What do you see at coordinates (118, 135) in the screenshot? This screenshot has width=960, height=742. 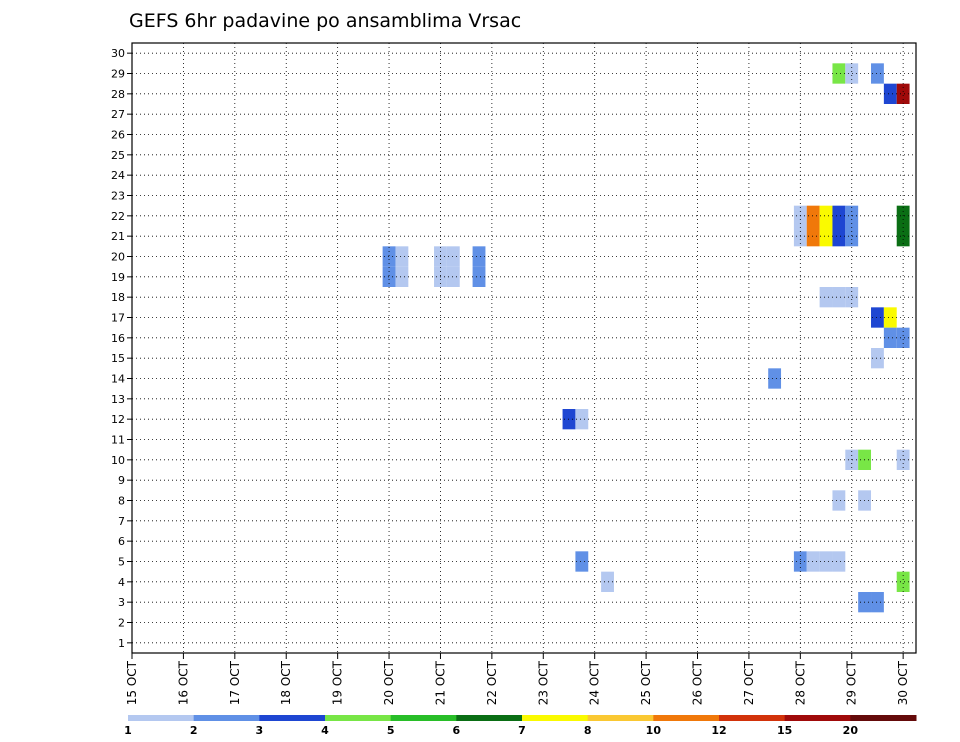 I see `y-tick-label-26: 26` at bounding box center [118, 135].